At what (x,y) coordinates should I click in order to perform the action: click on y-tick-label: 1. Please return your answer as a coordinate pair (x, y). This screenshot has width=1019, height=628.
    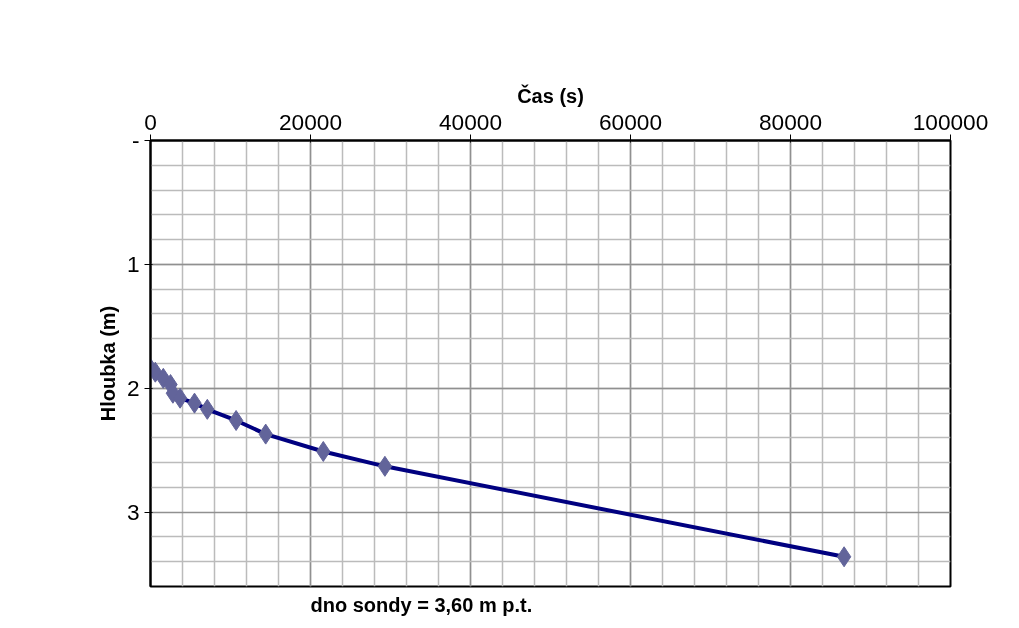
    Looking at the image, I should click on (133, 263).